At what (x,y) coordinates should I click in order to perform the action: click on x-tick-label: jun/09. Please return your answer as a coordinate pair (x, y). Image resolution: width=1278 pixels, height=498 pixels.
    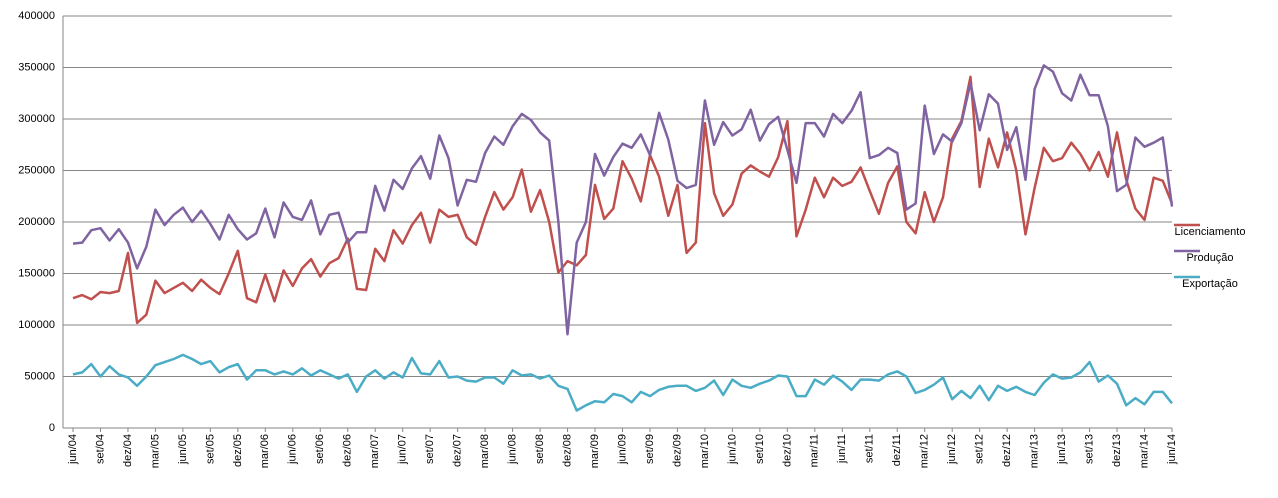
    Looking at the image, I should click on (622, 449).